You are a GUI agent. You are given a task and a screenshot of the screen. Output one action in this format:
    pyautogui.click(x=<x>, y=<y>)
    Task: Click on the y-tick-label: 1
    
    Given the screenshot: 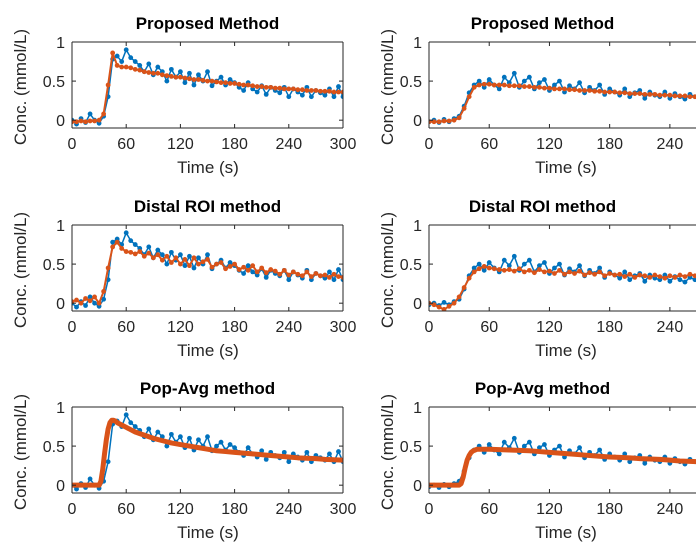 What is the action you would take?
    pyautogui.click(x=417, y=226)
    